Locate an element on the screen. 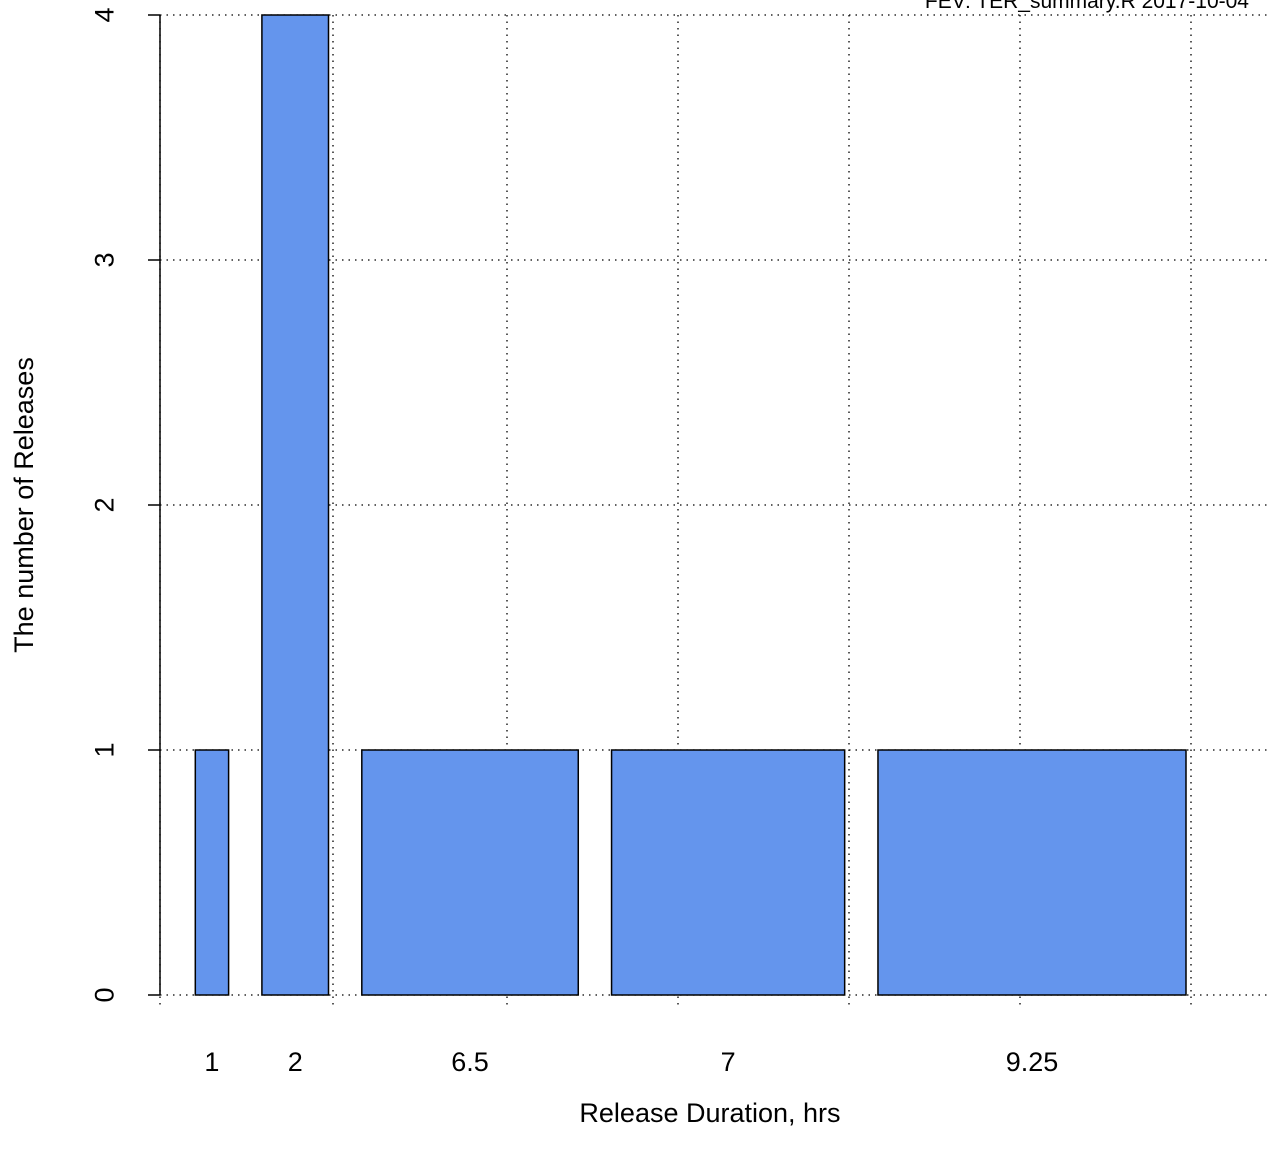  x-tick-label: 6.5 is located at coordinates (470, 1062).